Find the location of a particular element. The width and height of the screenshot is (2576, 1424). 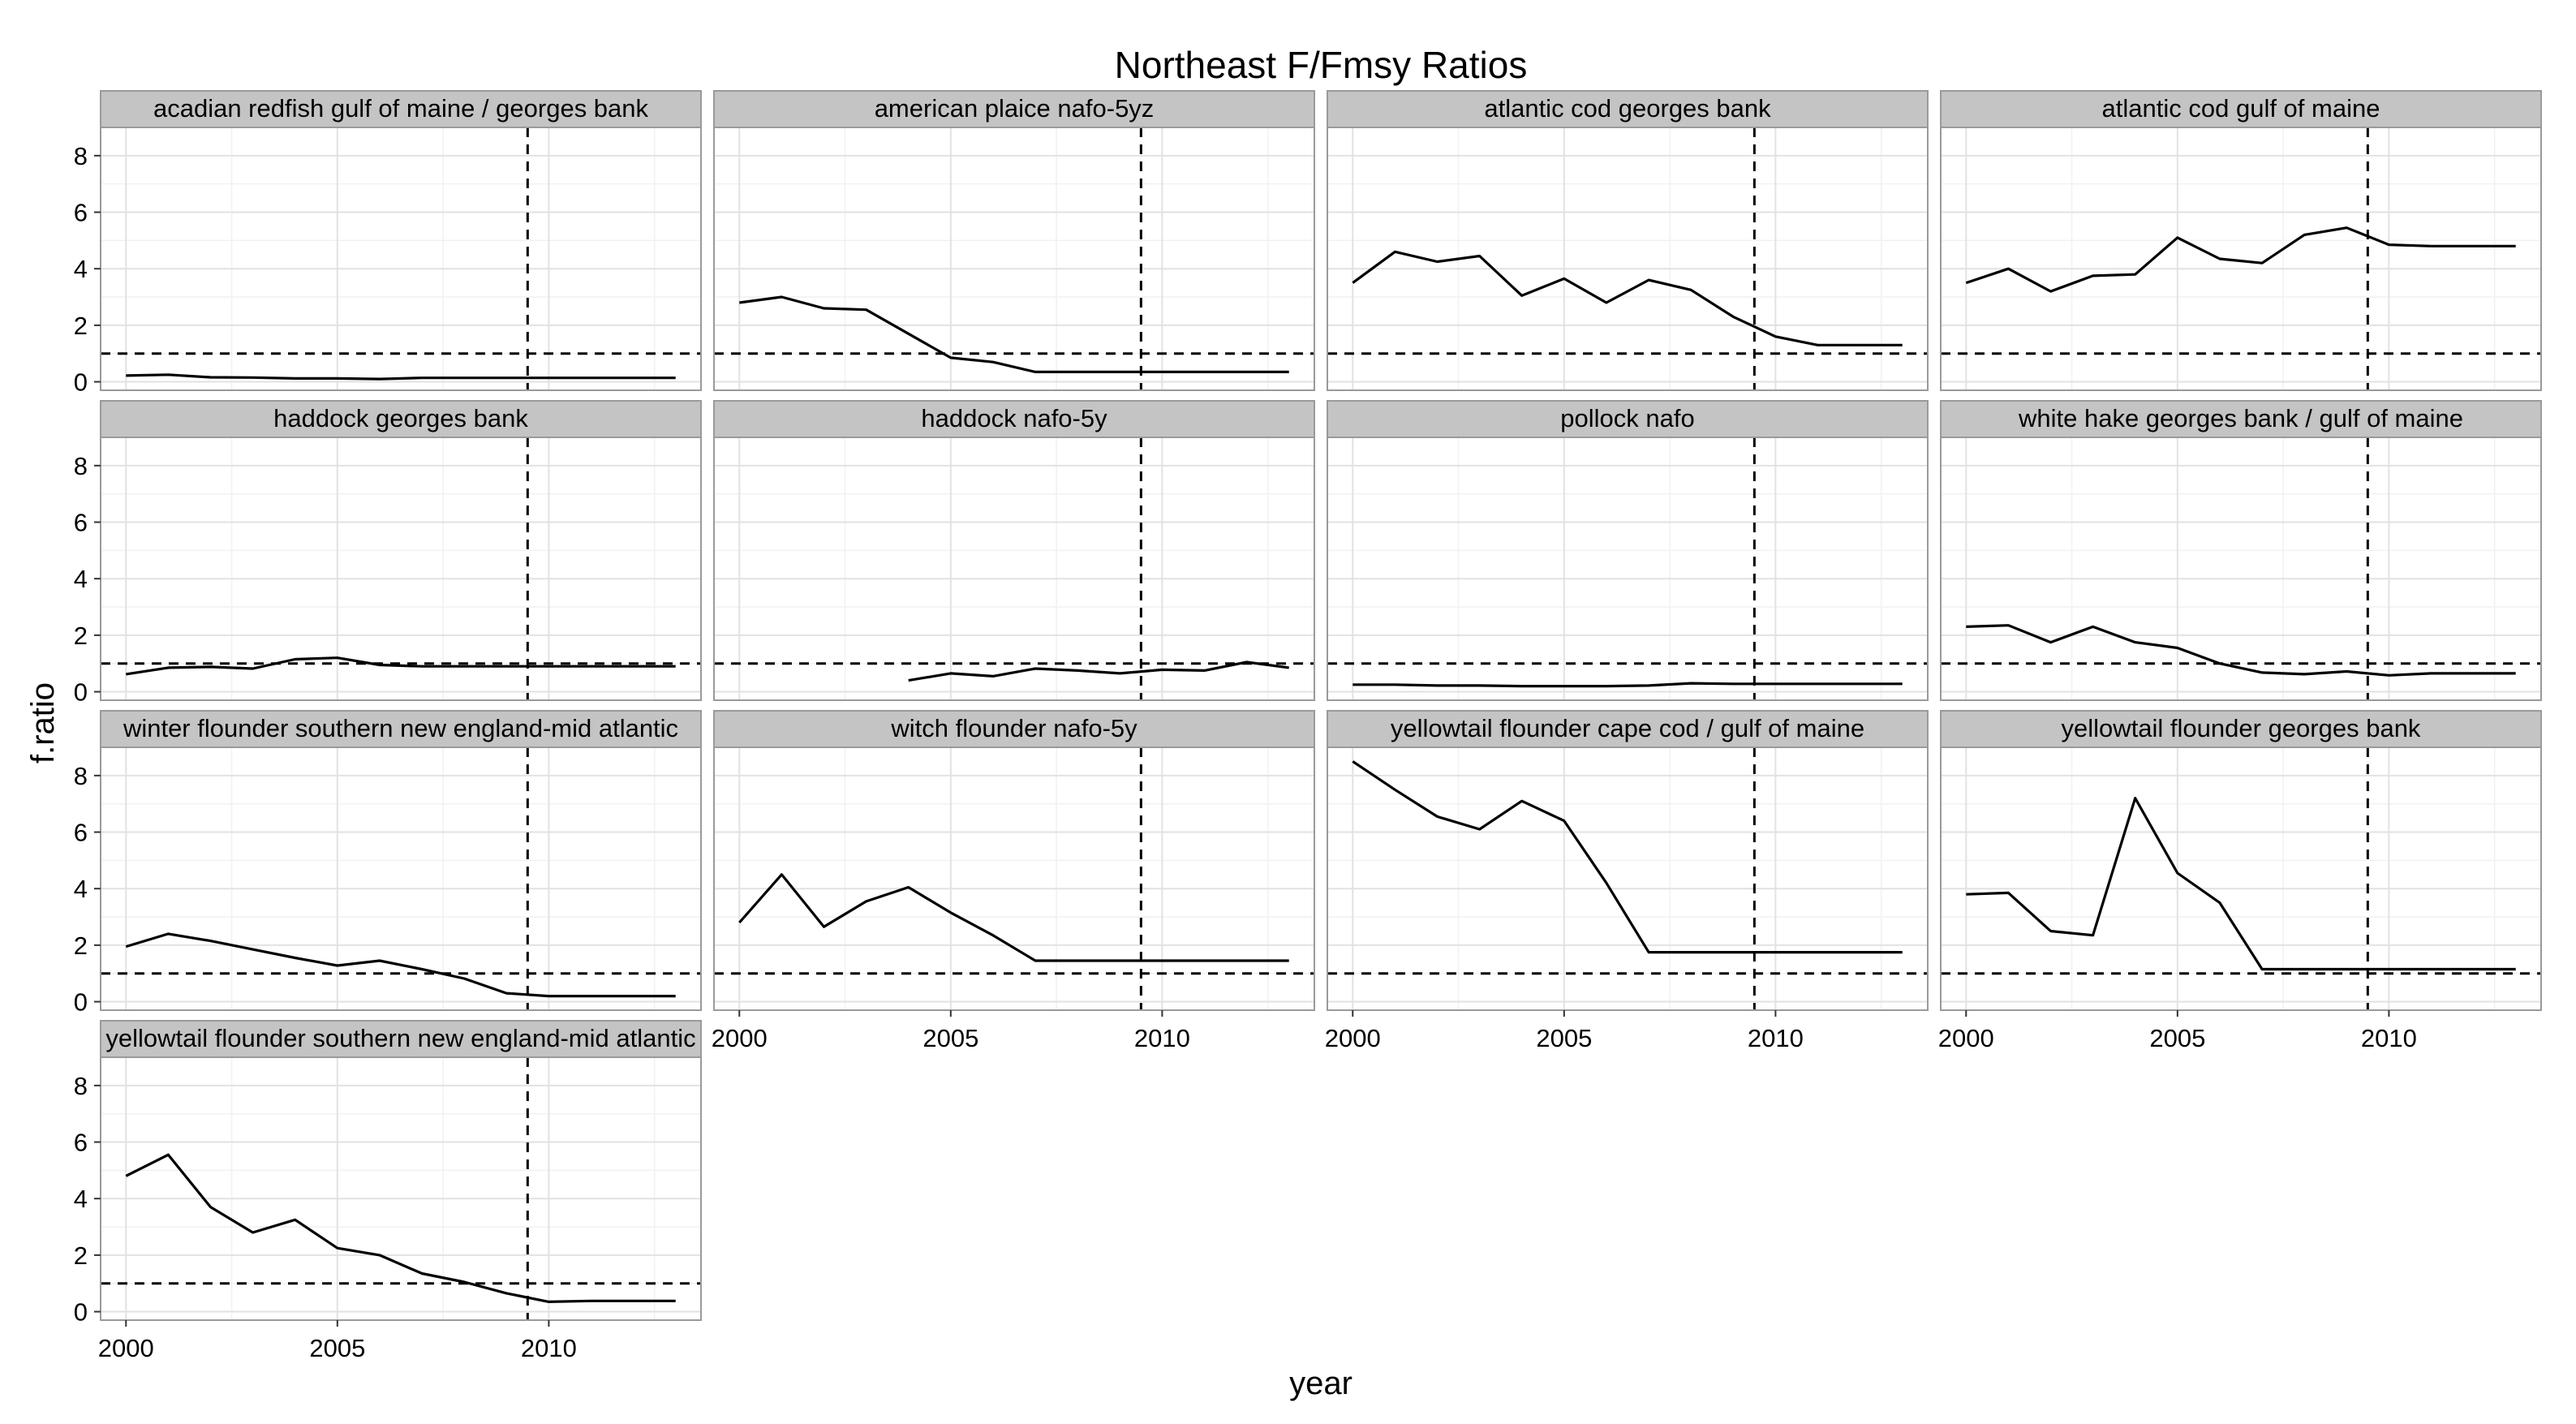

facet-panel: haddock georges bank 0 2 4 6 8 is located at coordinates (388, 553).